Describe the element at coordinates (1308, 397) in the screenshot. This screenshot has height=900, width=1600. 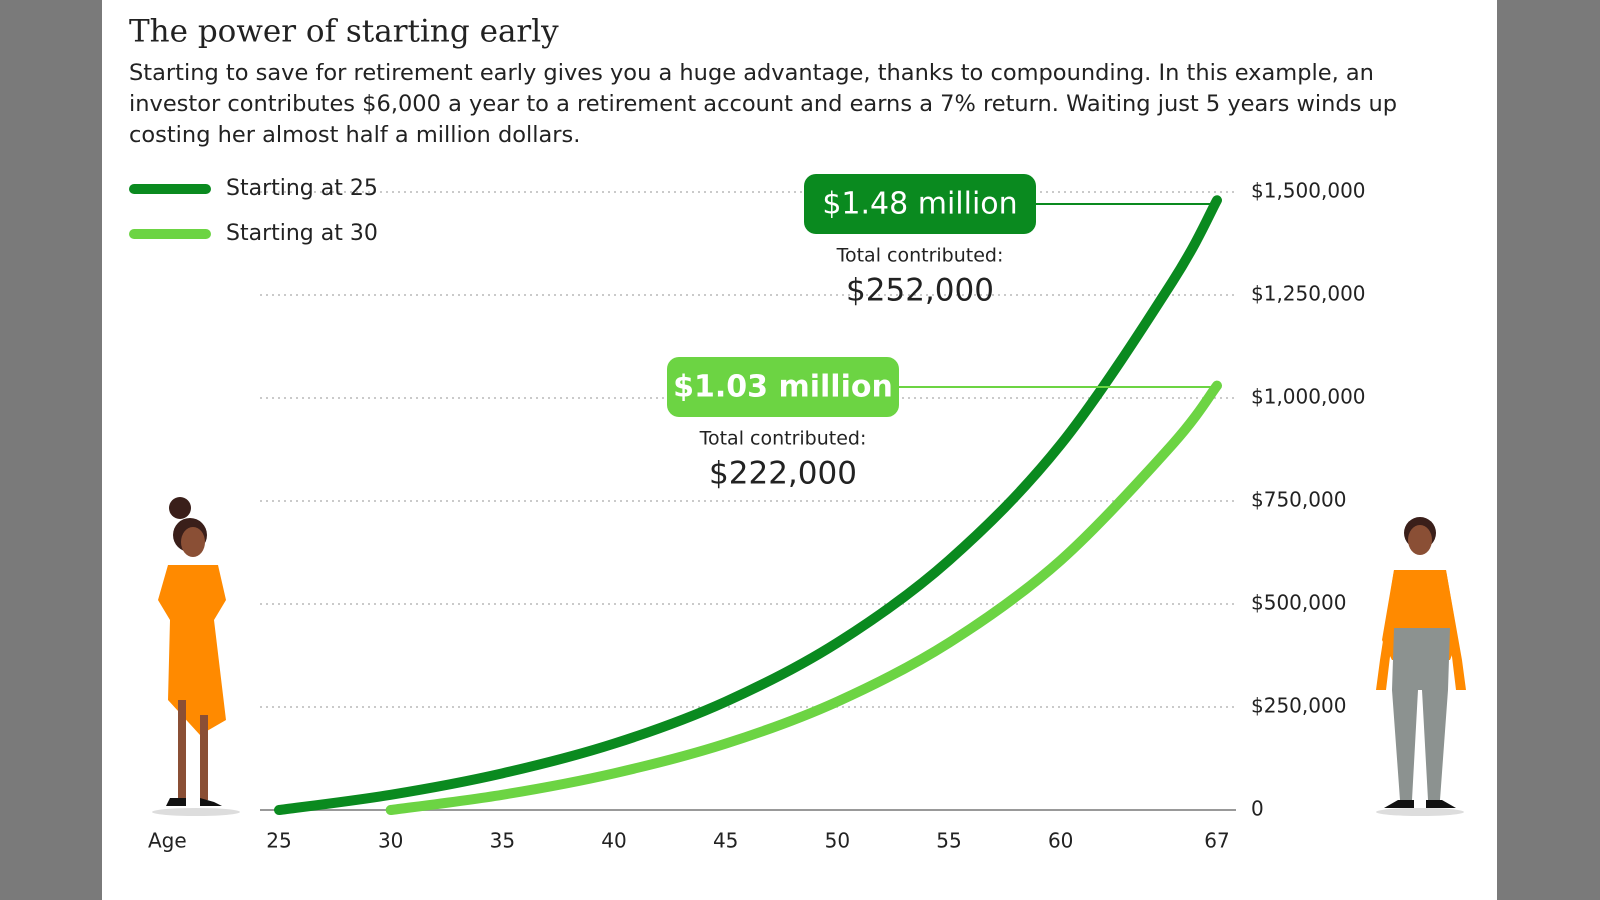
I see `y-tick-label: $1,000,000` at that location.